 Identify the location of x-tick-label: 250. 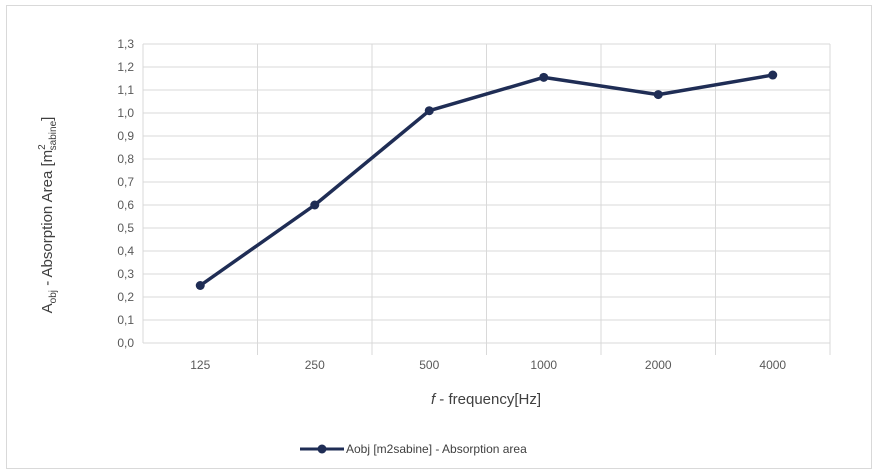
(315, 365).